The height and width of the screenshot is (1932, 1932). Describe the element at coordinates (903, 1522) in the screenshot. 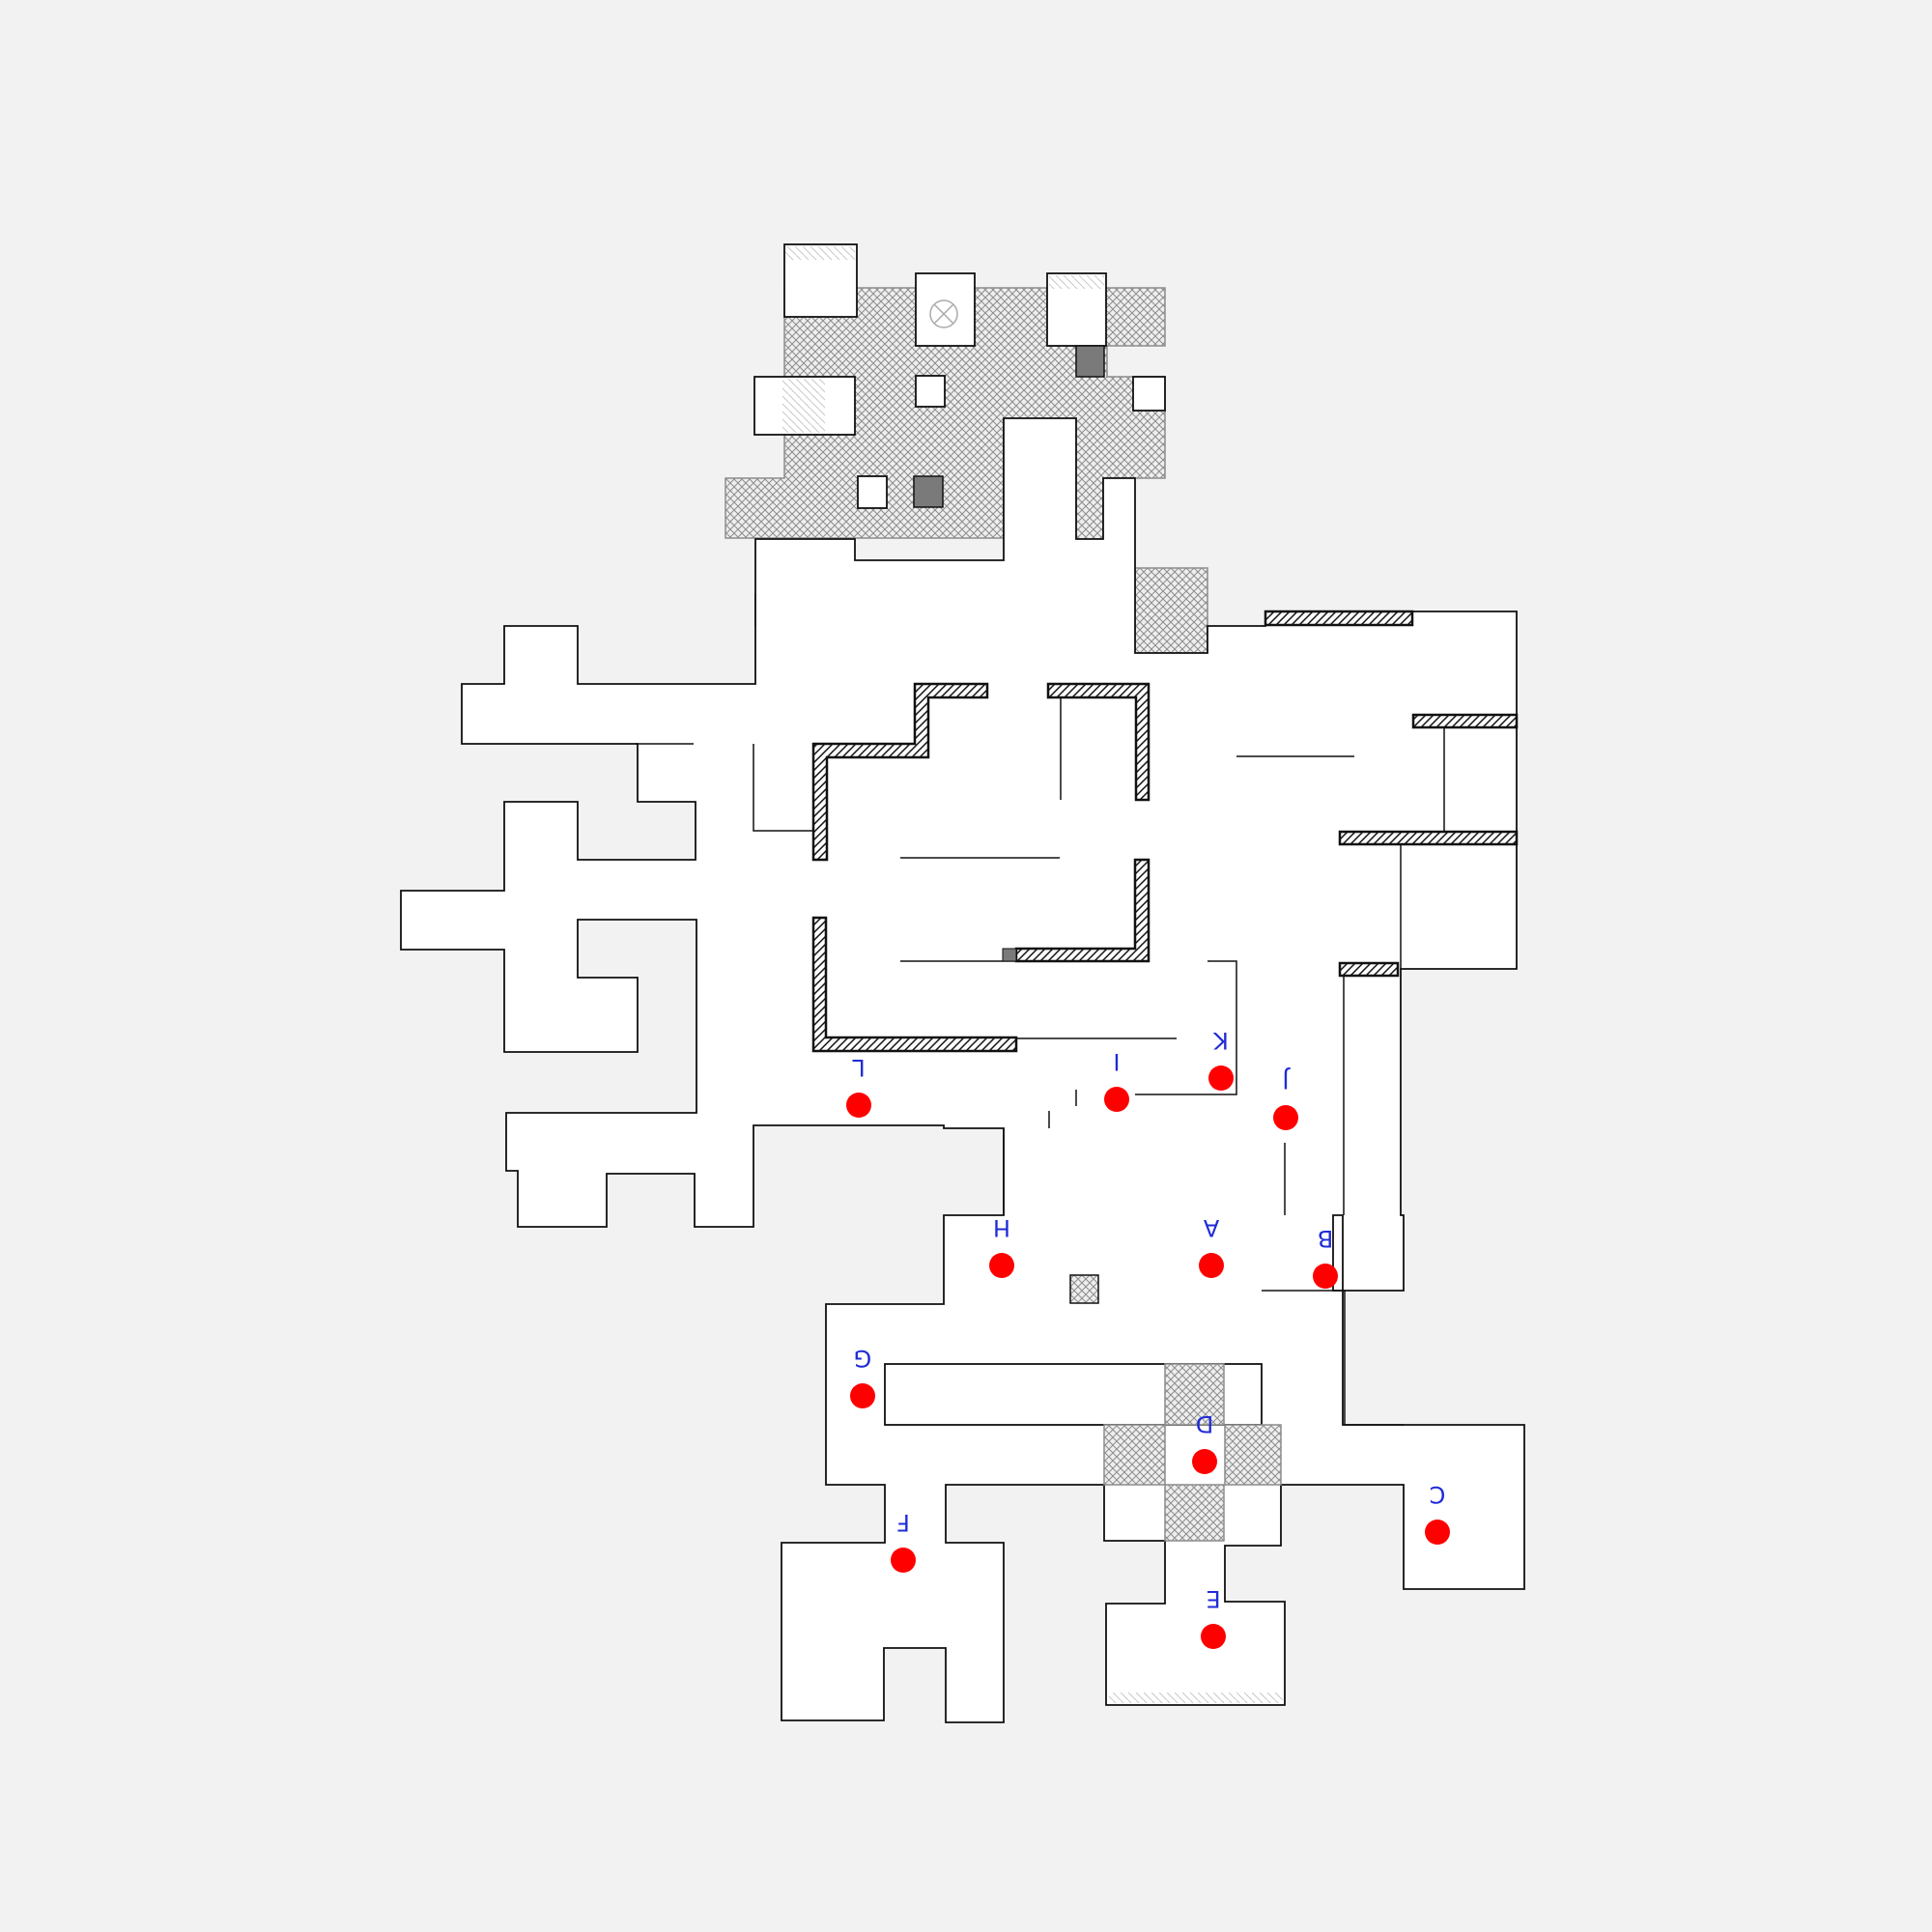

I see `marker-label-f: F` at that location.